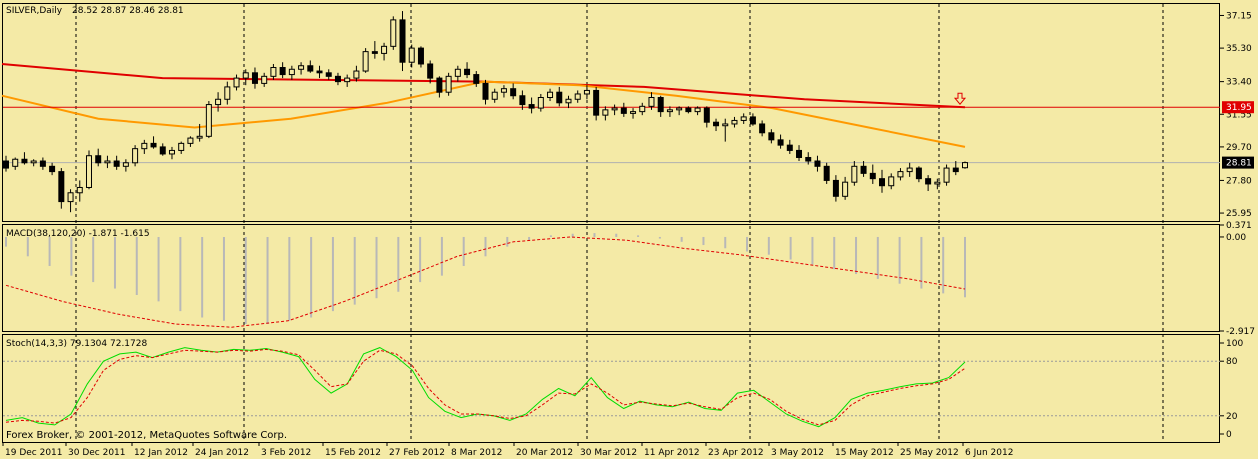 Image resolution: width=1258 pixels, height=459 pixels. I want to click on time-tick-label: 20 Mar 2012, so click(544, 453).